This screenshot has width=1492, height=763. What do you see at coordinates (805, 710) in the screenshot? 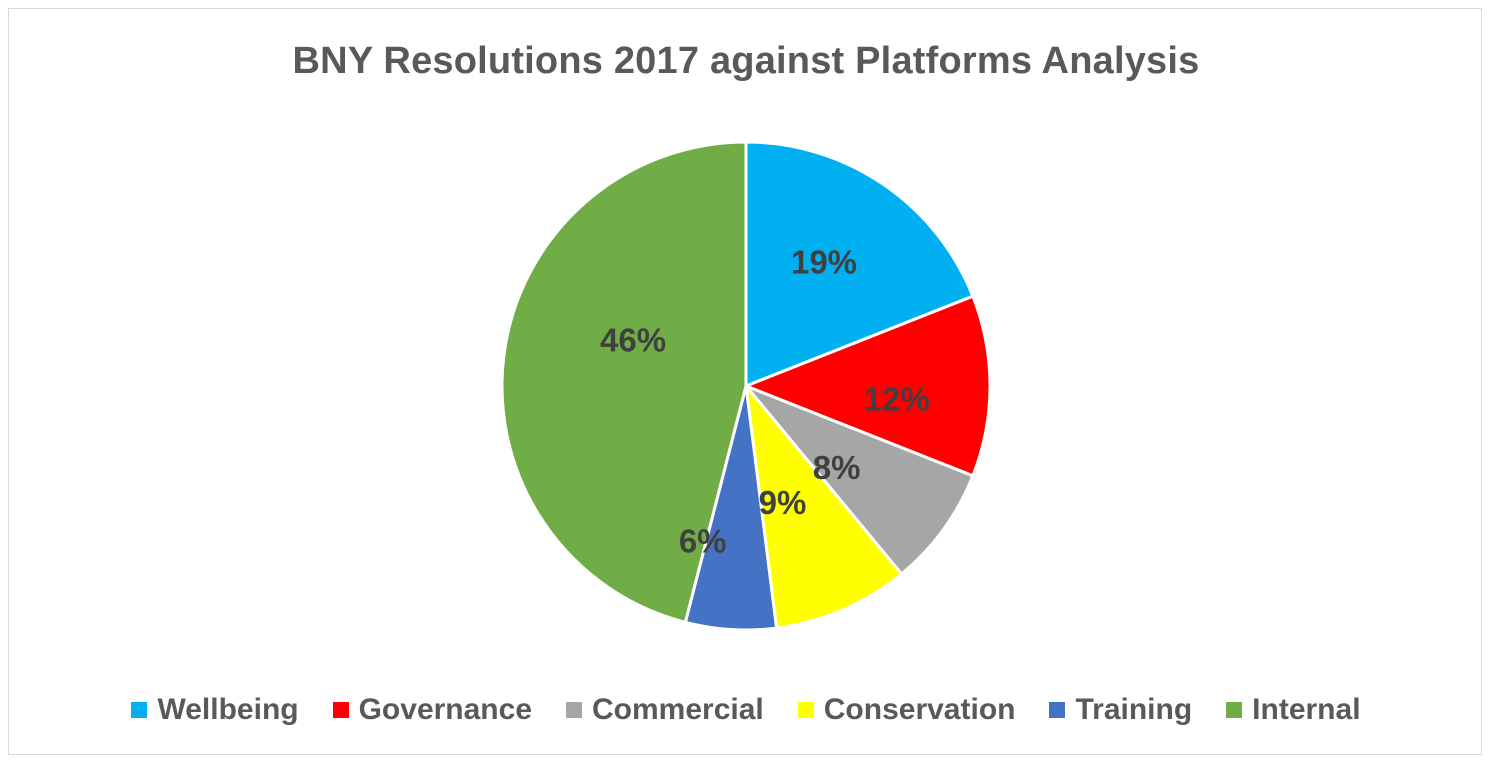
I see `legend-swatch-conservation` at bounding box center [805, 710].